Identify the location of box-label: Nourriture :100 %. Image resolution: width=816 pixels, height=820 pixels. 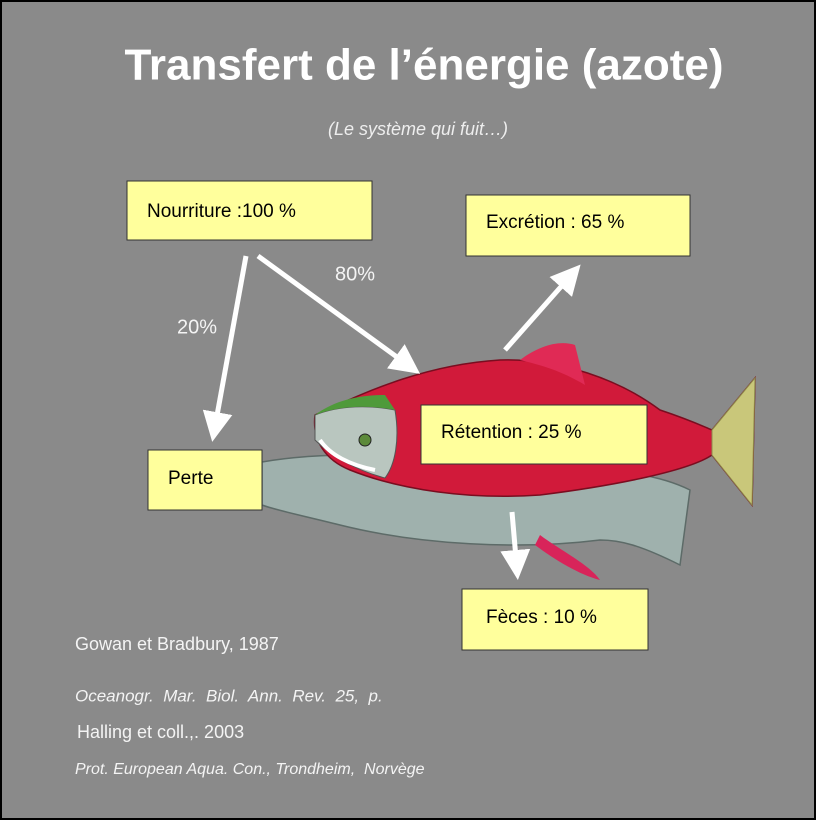
(221, 211).